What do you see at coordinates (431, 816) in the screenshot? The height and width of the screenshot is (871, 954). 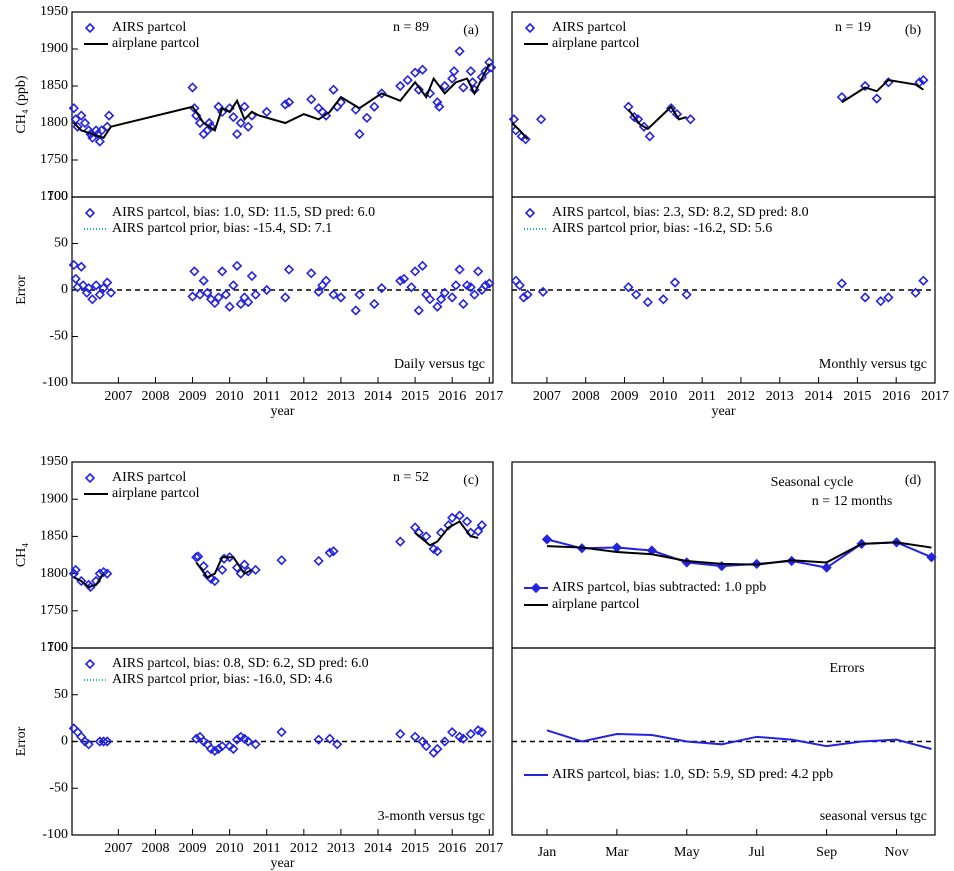 I see `panel-annotation: 3-month versus tgc` at bounding box center [431, 816].